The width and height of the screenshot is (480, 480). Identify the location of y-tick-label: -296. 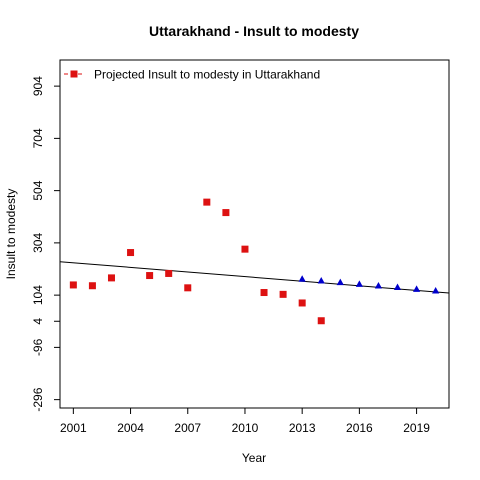
(38, 399).